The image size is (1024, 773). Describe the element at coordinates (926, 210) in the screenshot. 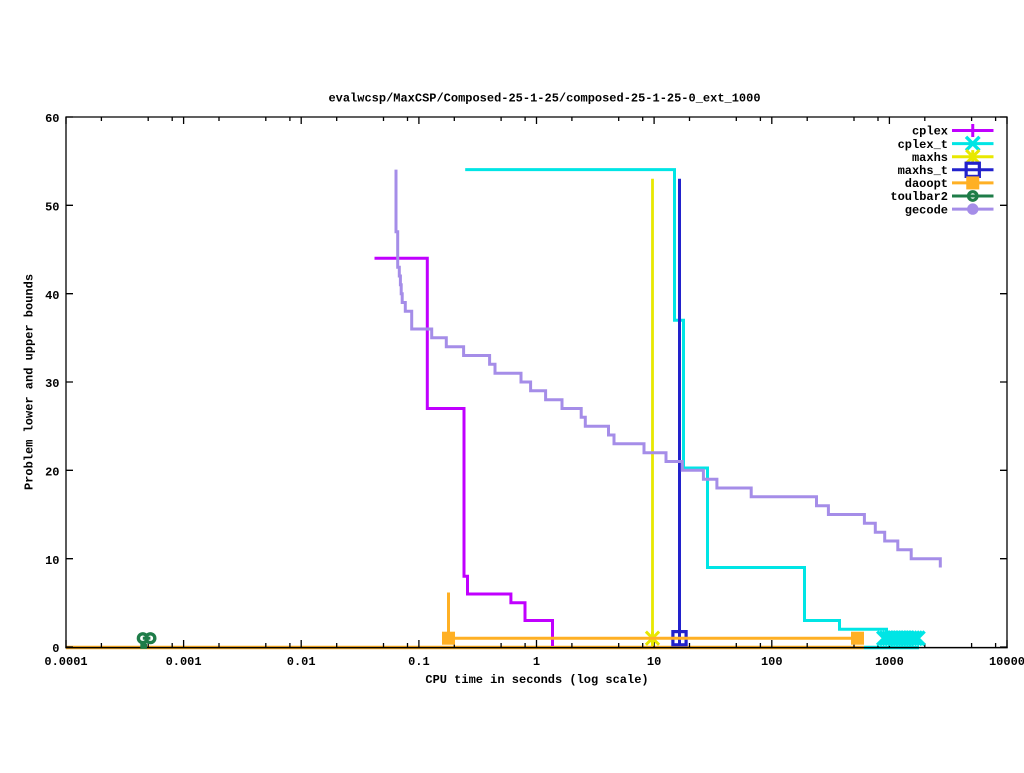

I see `svg-text: gecode` at that location.